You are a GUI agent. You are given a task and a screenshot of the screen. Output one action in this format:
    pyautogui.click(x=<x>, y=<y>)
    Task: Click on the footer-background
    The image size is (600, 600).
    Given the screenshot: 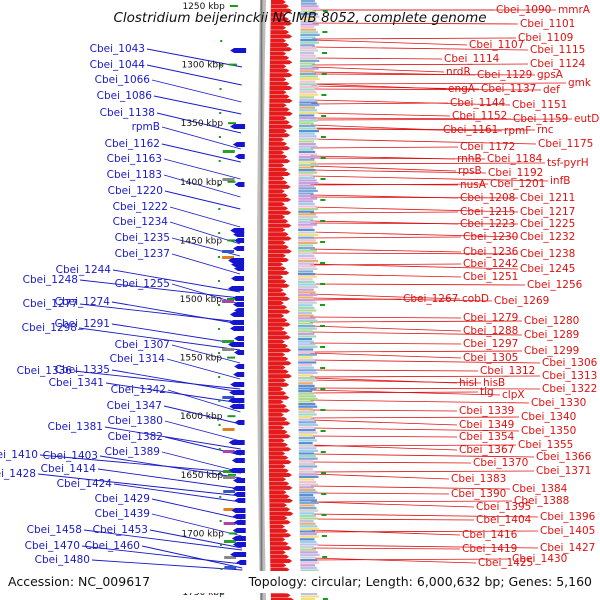 What is the action you would take?
    pyautogui.click(x=300, y=582)
    